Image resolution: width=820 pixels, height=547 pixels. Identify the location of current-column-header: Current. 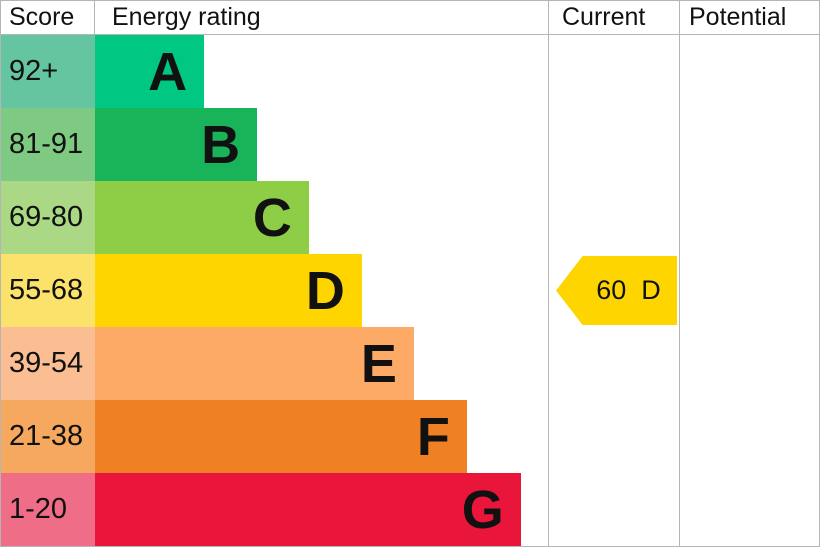
(613, 17).